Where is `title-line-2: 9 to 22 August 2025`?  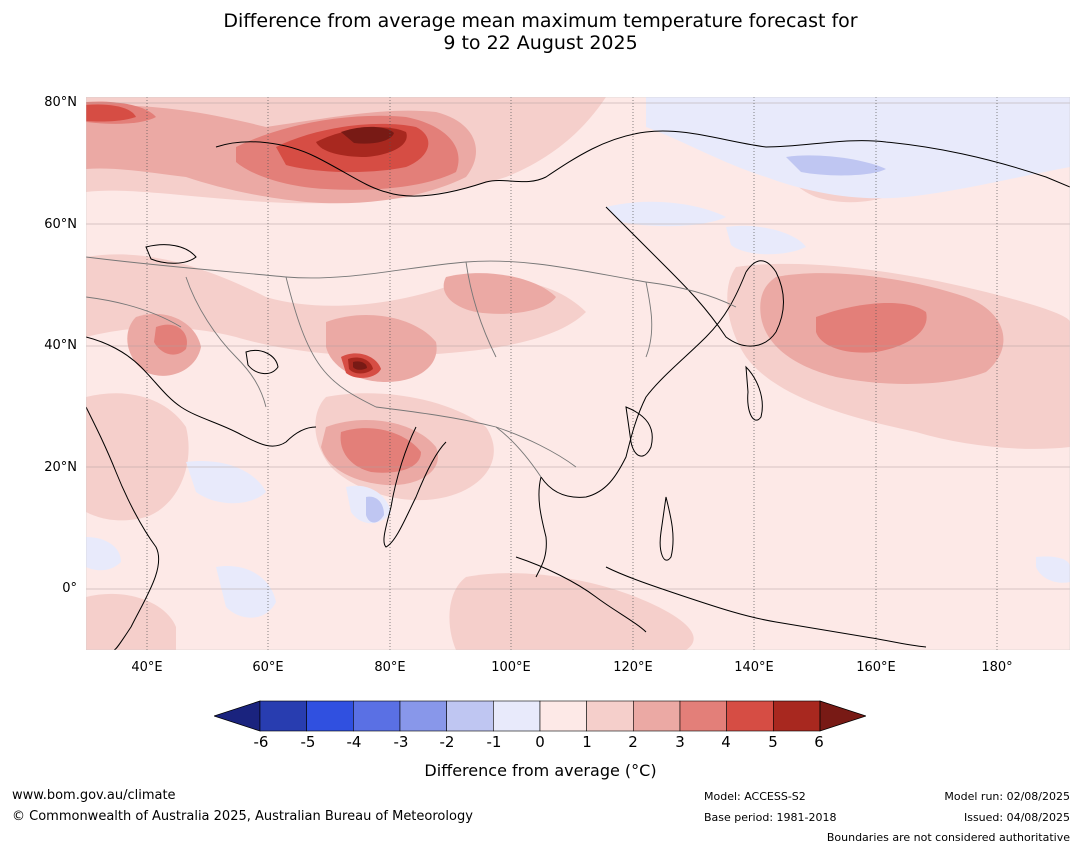
title-line-2: 9 to 22 August 2025 is located at coordinates (540, 43).